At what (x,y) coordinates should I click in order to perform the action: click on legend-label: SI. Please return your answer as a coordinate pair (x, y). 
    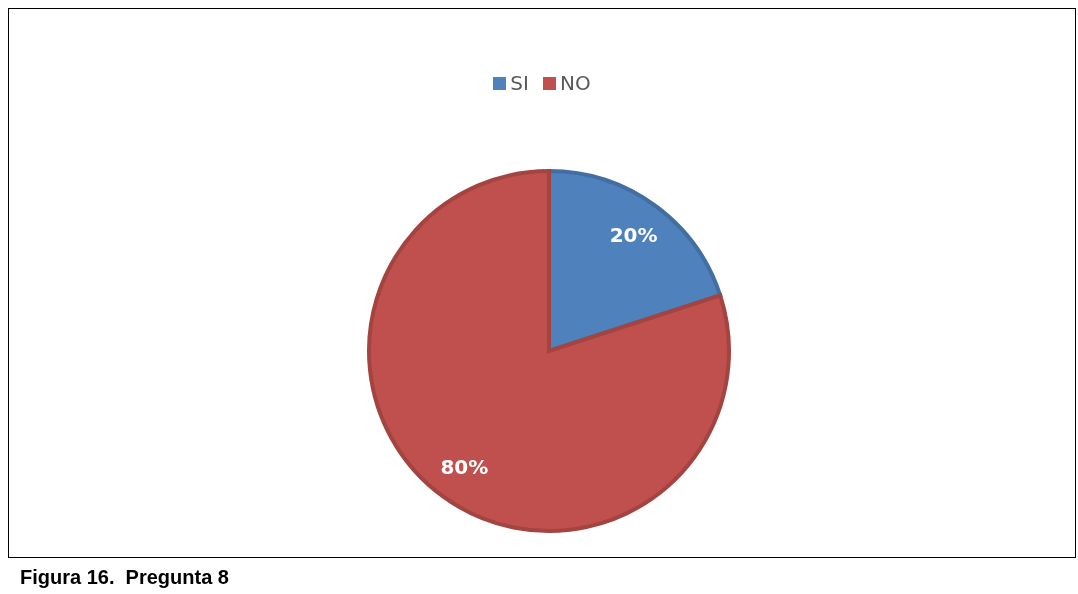
    Looking at the image, I should click on (519, 83).